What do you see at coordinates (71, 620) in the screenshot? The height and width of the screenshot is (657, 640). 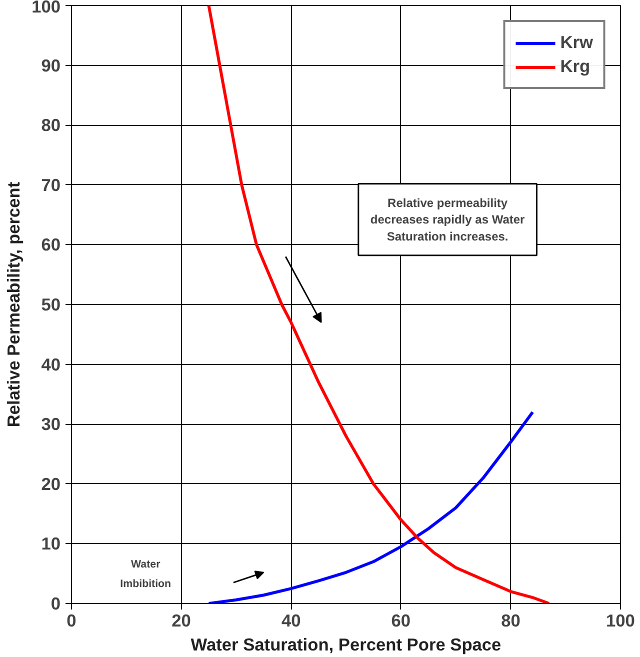 I see `x-tick-label: 0` at bounding box center [71, 620].